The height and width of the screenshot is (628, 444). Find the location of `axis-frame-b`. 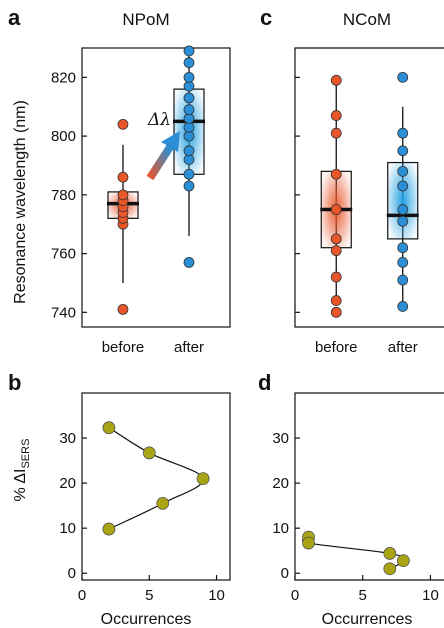

axis-frame-b is located at coordinates (156, 486).